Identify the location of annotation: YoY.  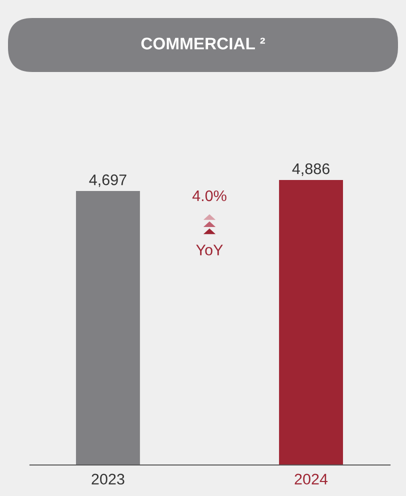
(209, 250).